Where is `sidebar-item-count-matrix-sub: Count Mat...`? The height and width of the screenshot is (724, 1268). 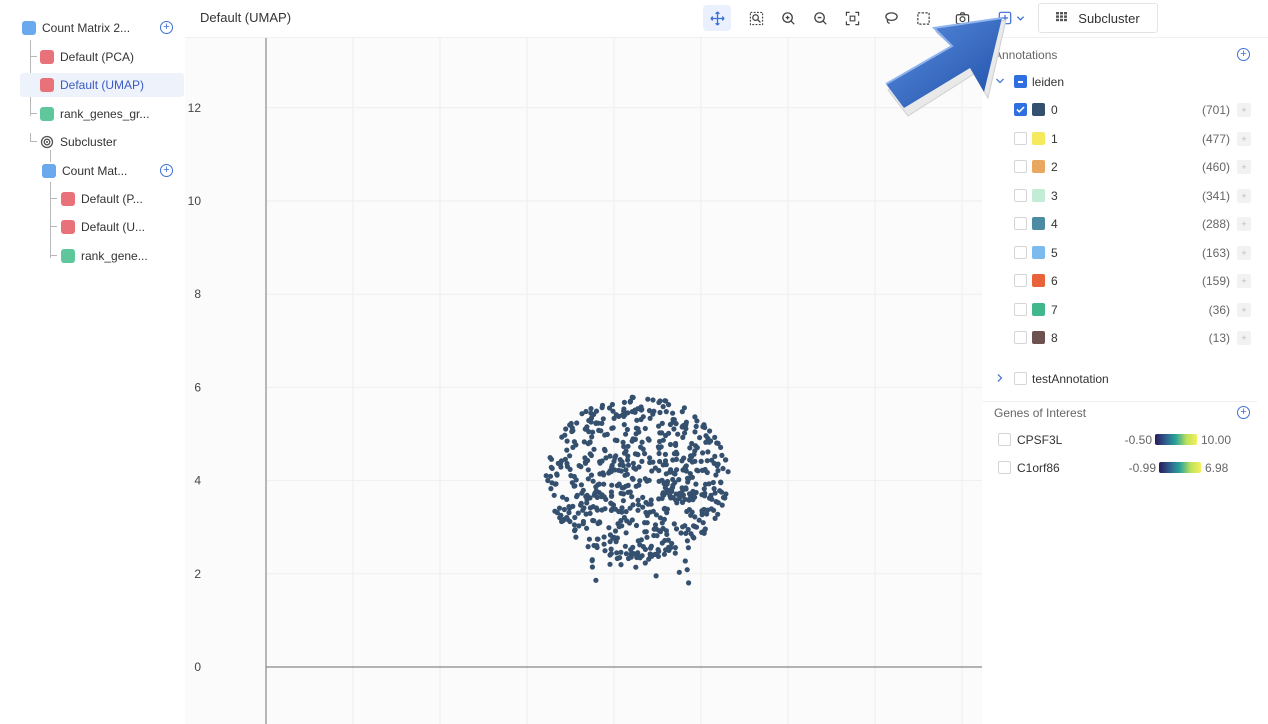 sidebar-item-count-matrix-sub: Count Mat... is located at coordinates (101, 171).